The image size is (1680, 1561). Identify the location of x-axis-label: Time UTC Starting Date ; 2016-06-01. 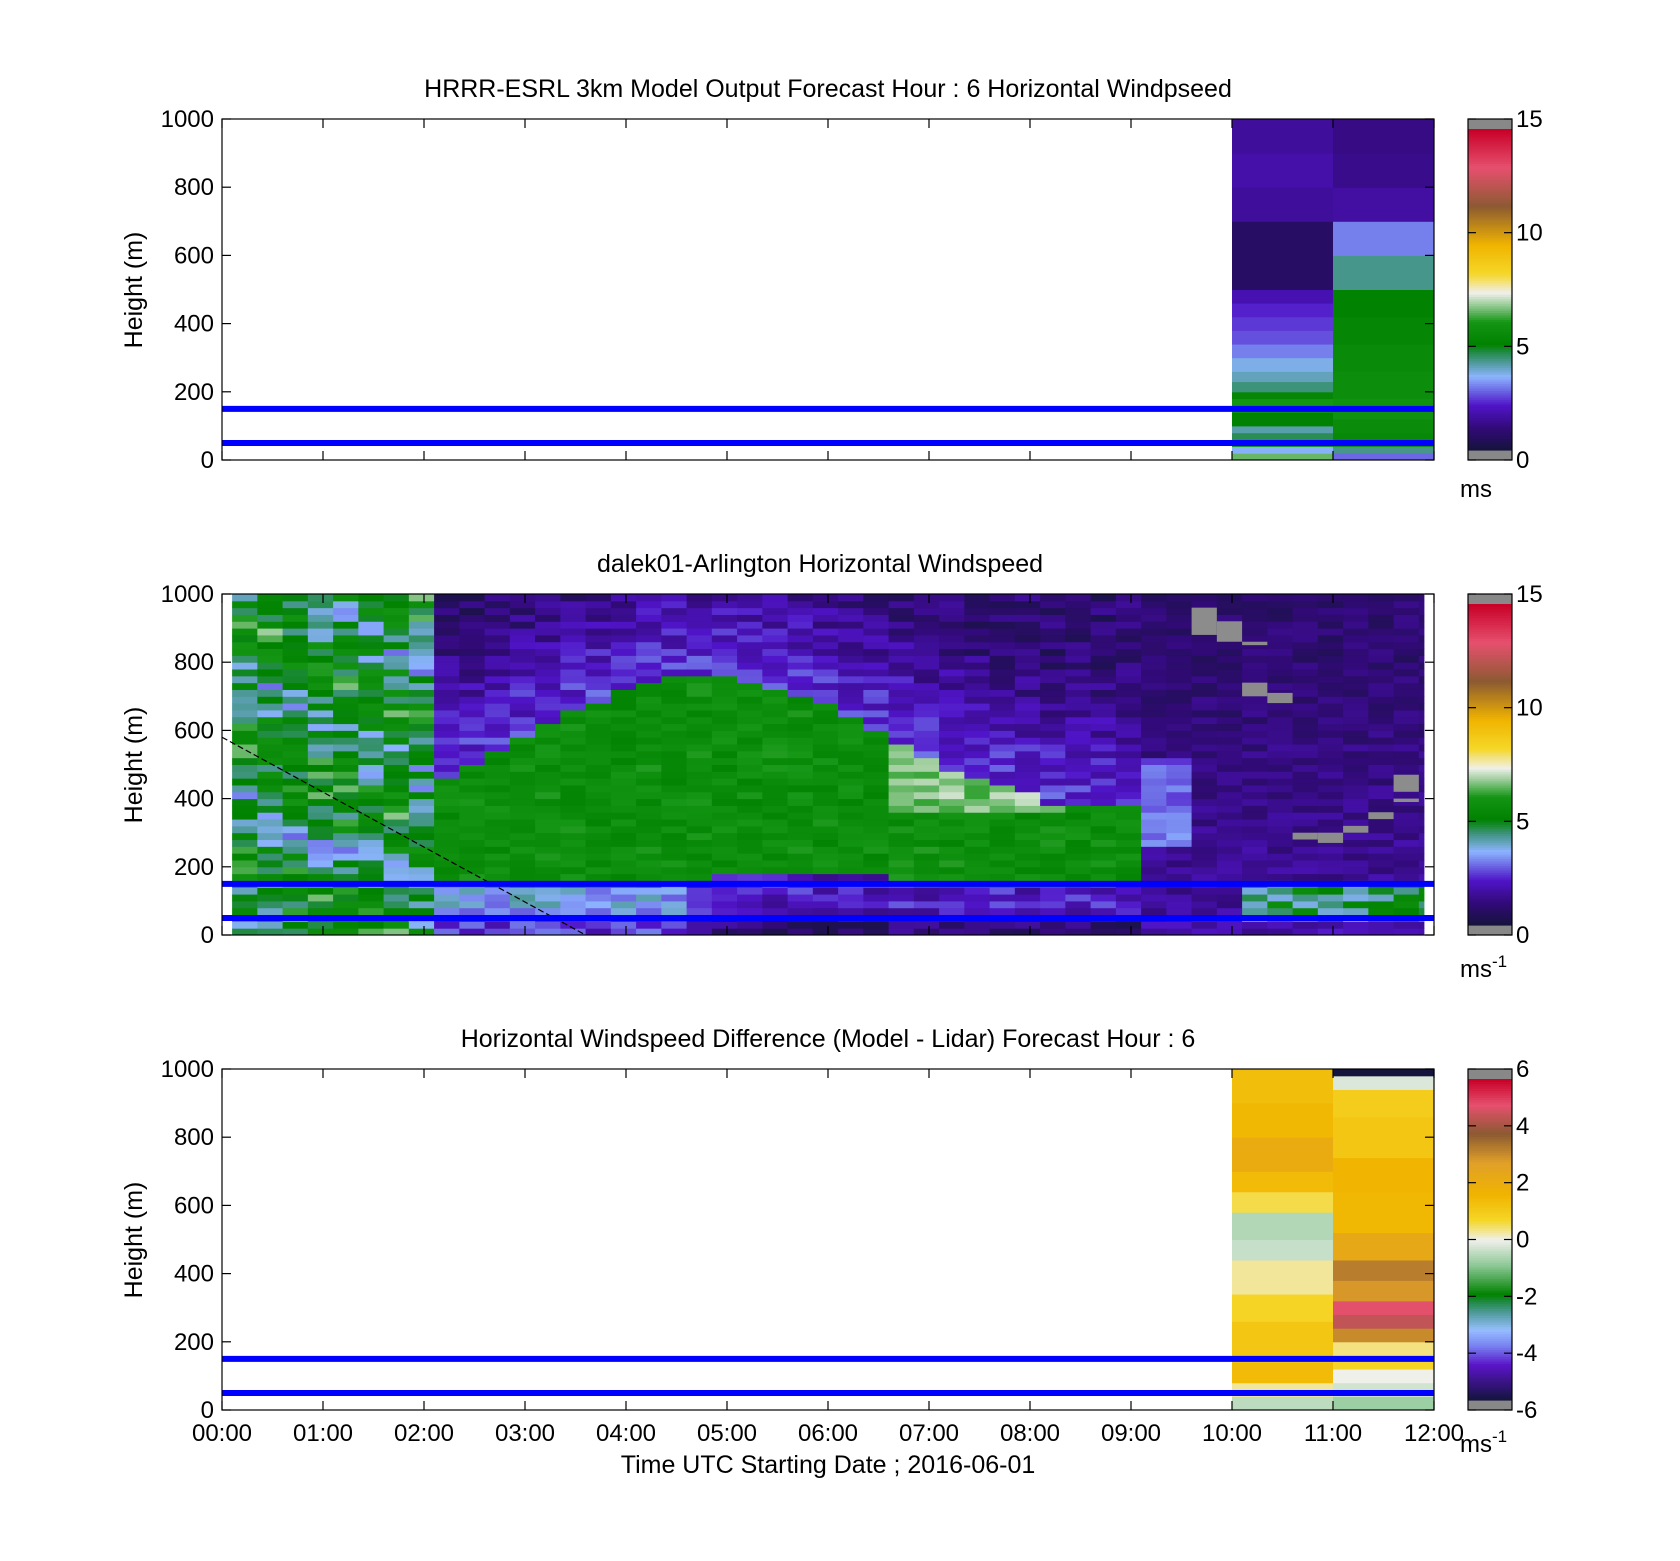
(828, 1465).